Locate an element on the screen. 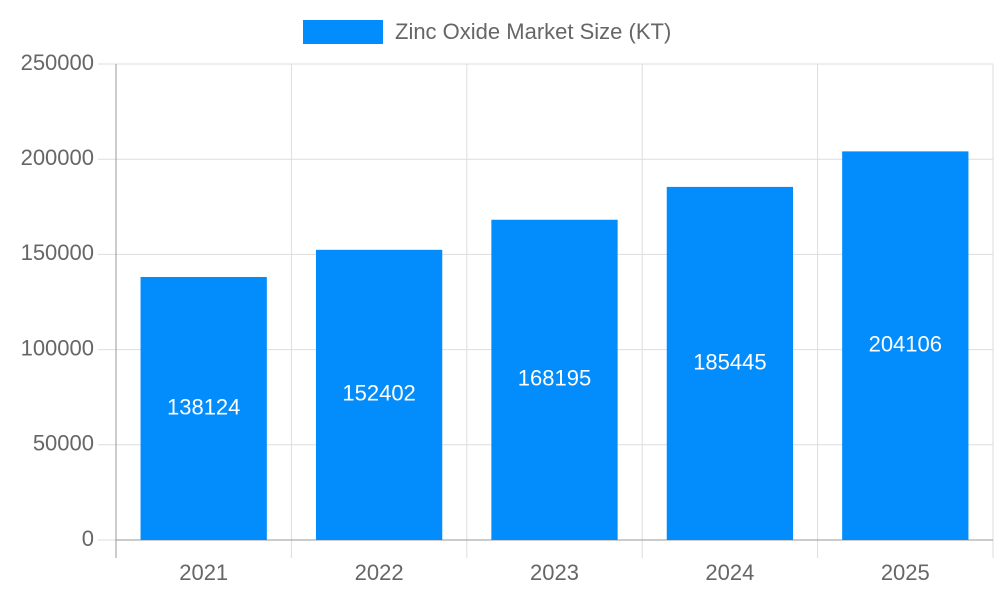  x-tick-label: 2025 is located at coordinates (905, 572).